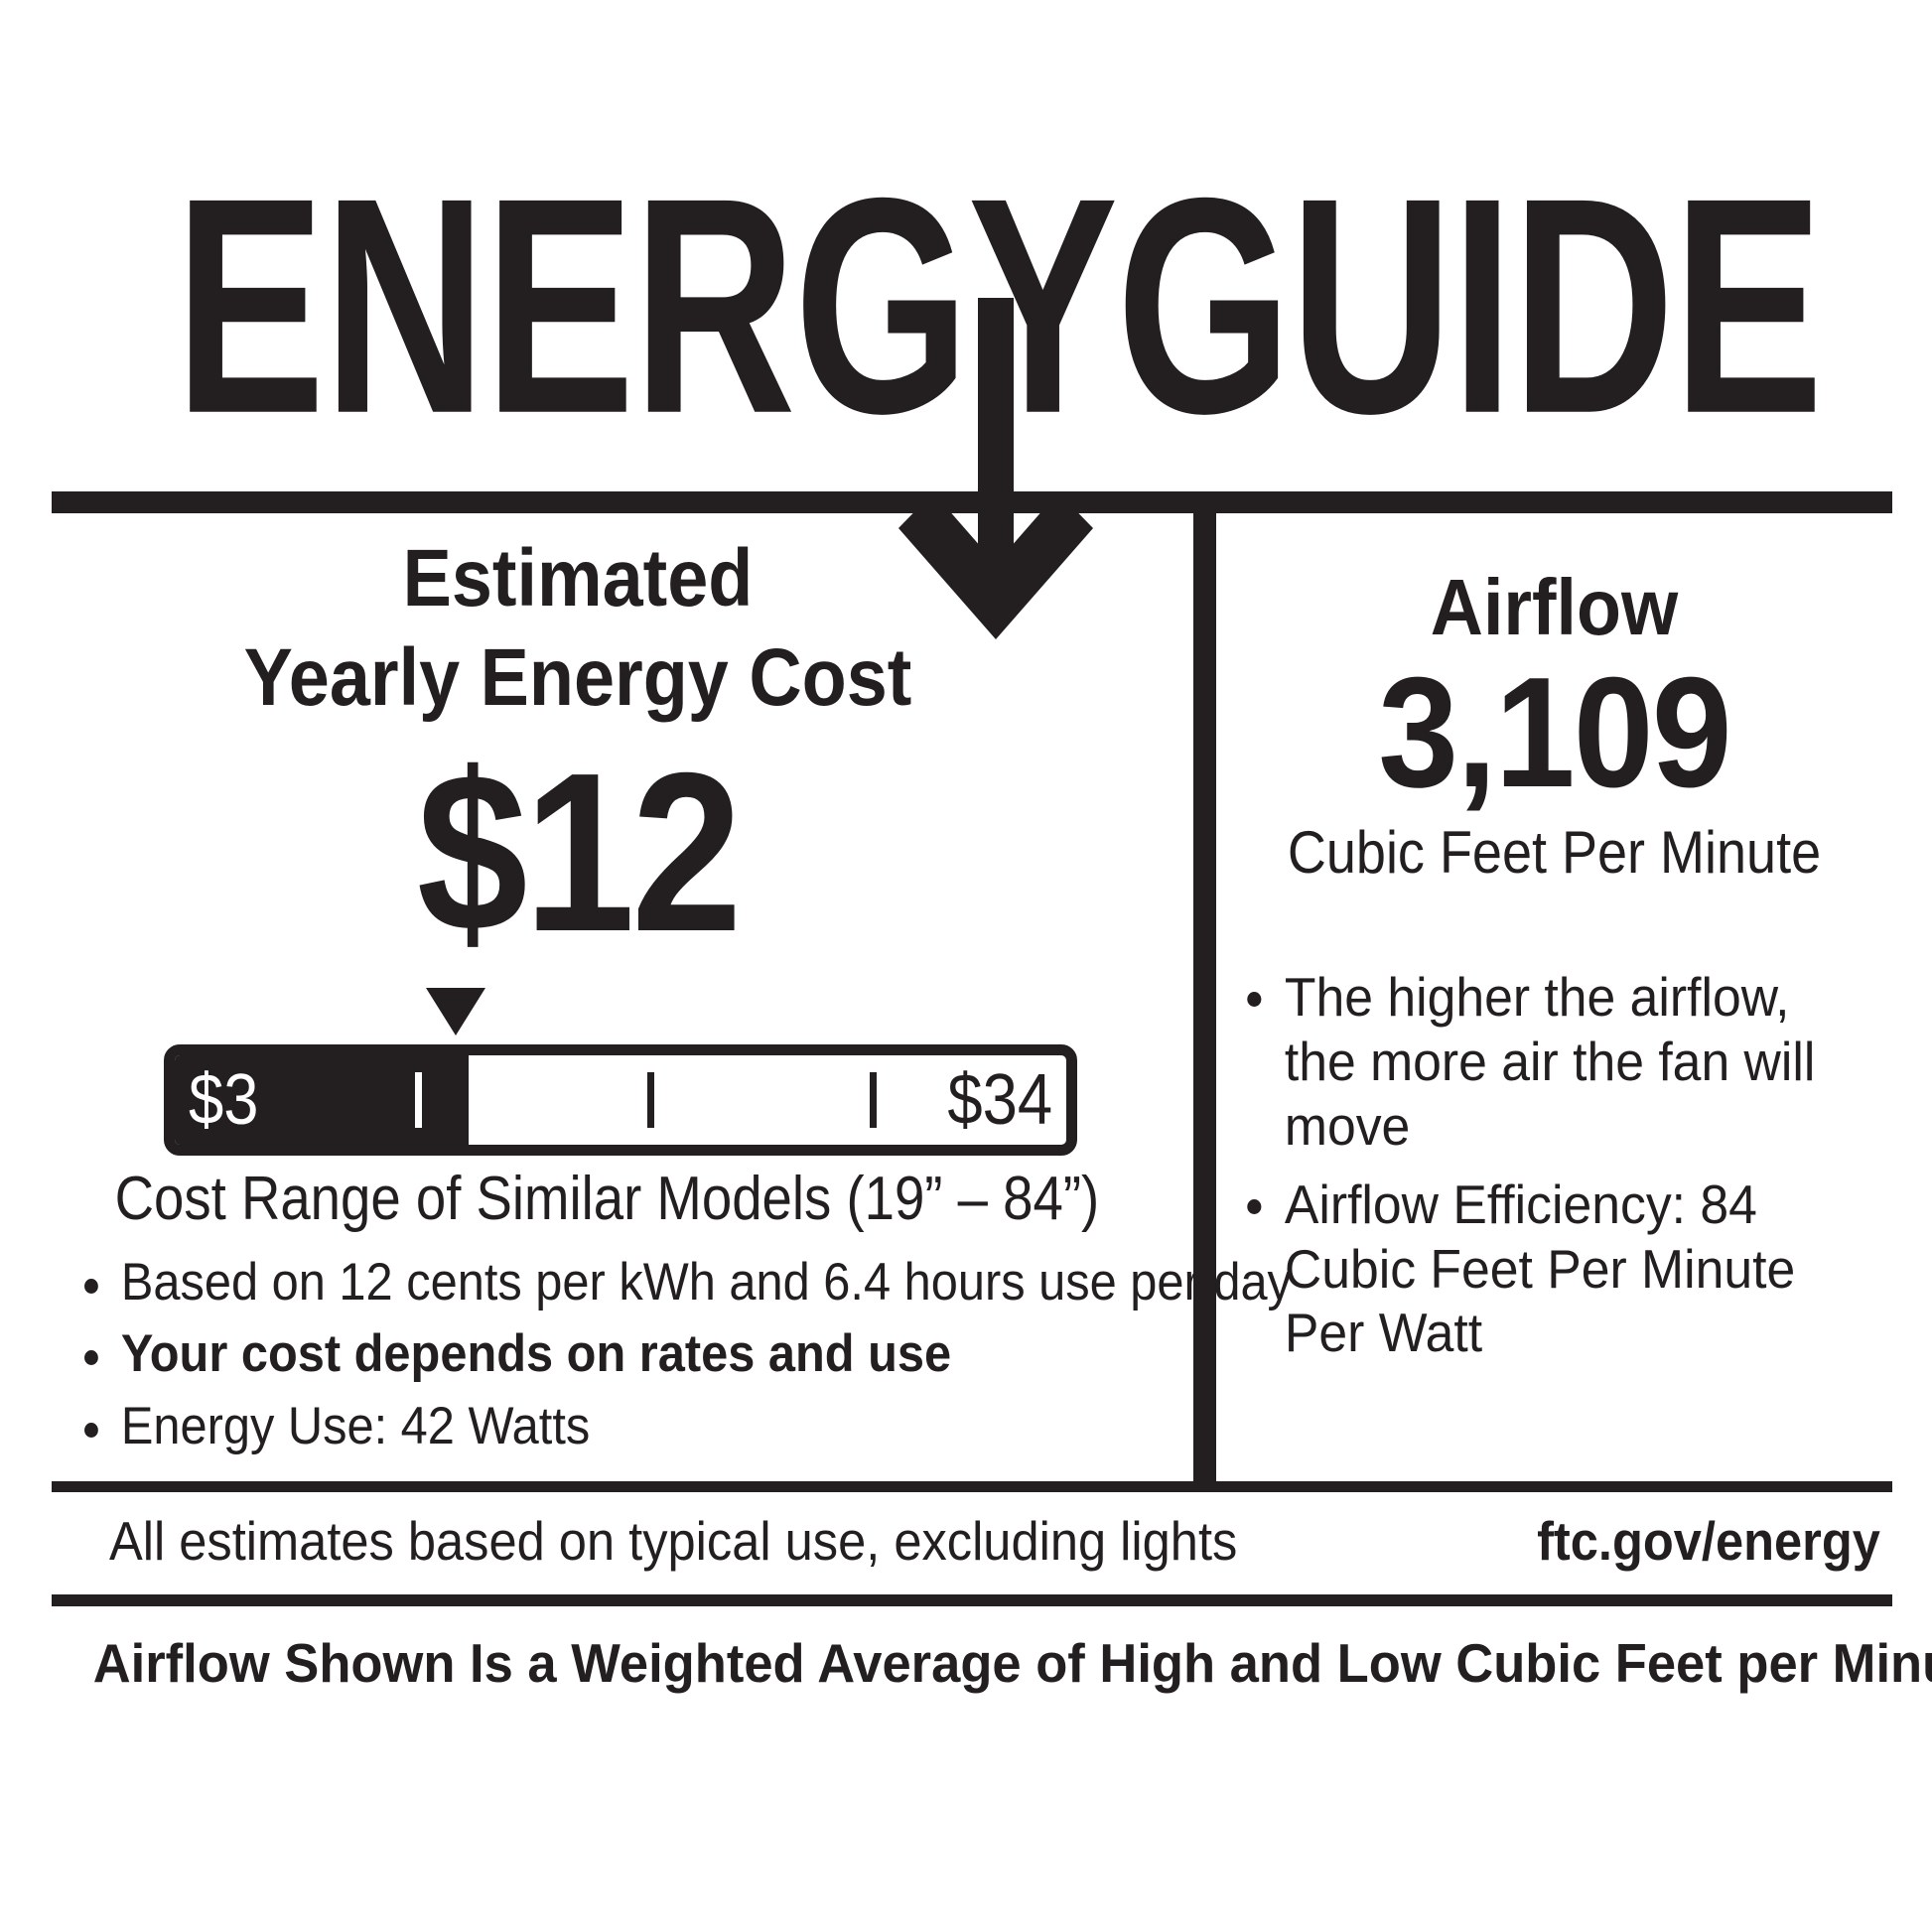  I want to click on estimated-yearly-cost-value: $12, so click(580, 853).